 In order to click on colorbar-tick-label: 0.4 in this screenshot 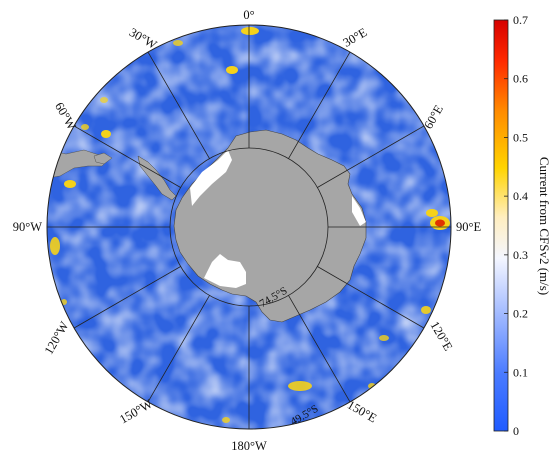, I will do `click(520, 196)`.